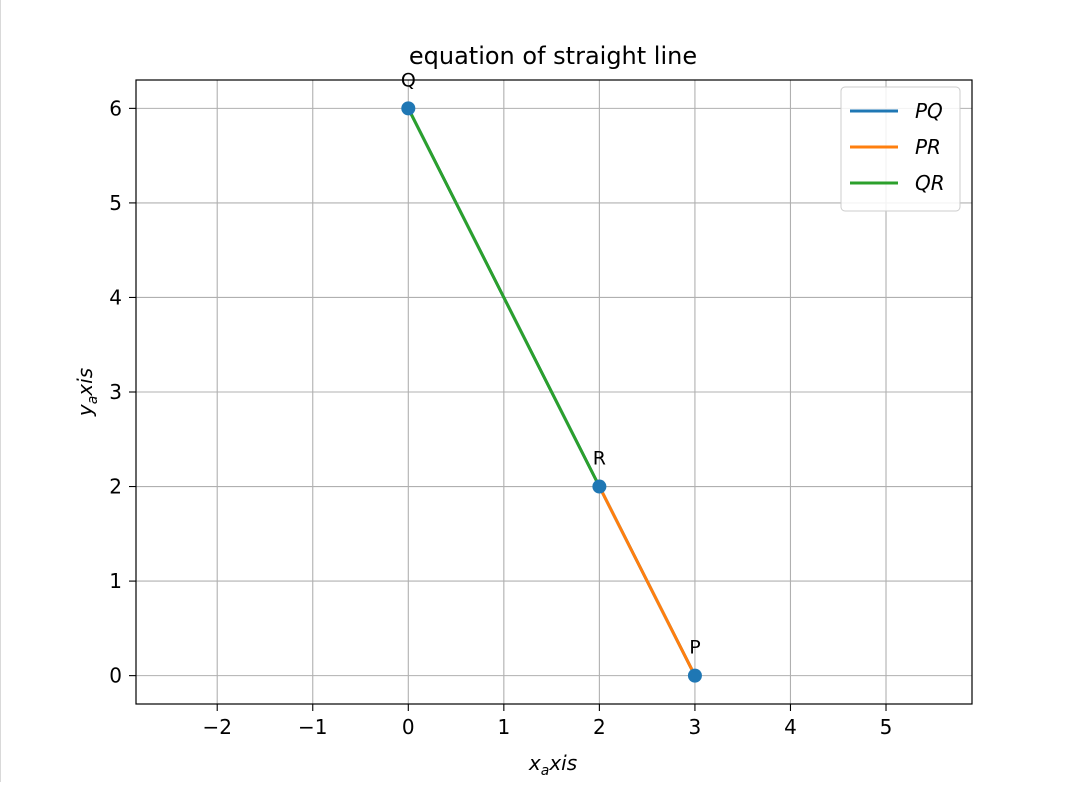  What do you see at coordinates (0, 391) in the screenshot?
I see `left-edge-border` at bounding box center [0, 391].